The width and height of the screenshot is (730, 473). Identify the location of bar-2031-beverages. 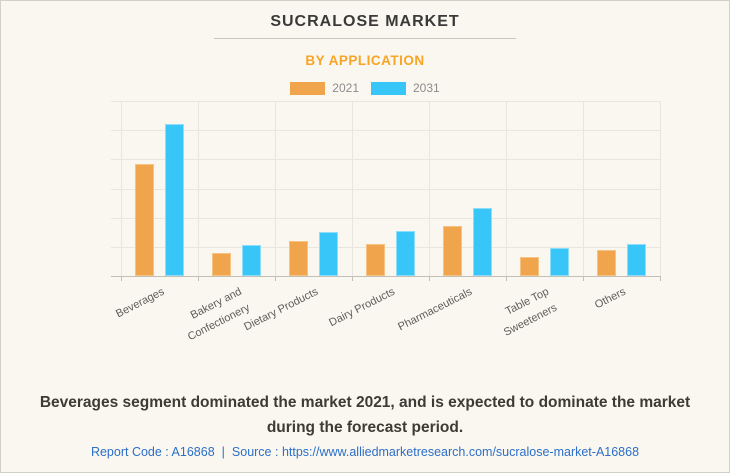
(174, 200).